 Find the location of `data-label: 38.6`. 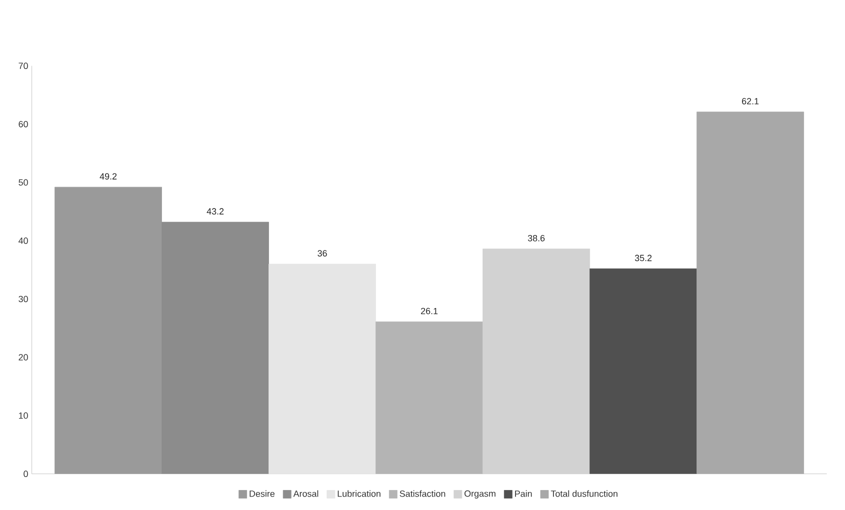

data-label: 38.6 is located at coordinates (536, 238).